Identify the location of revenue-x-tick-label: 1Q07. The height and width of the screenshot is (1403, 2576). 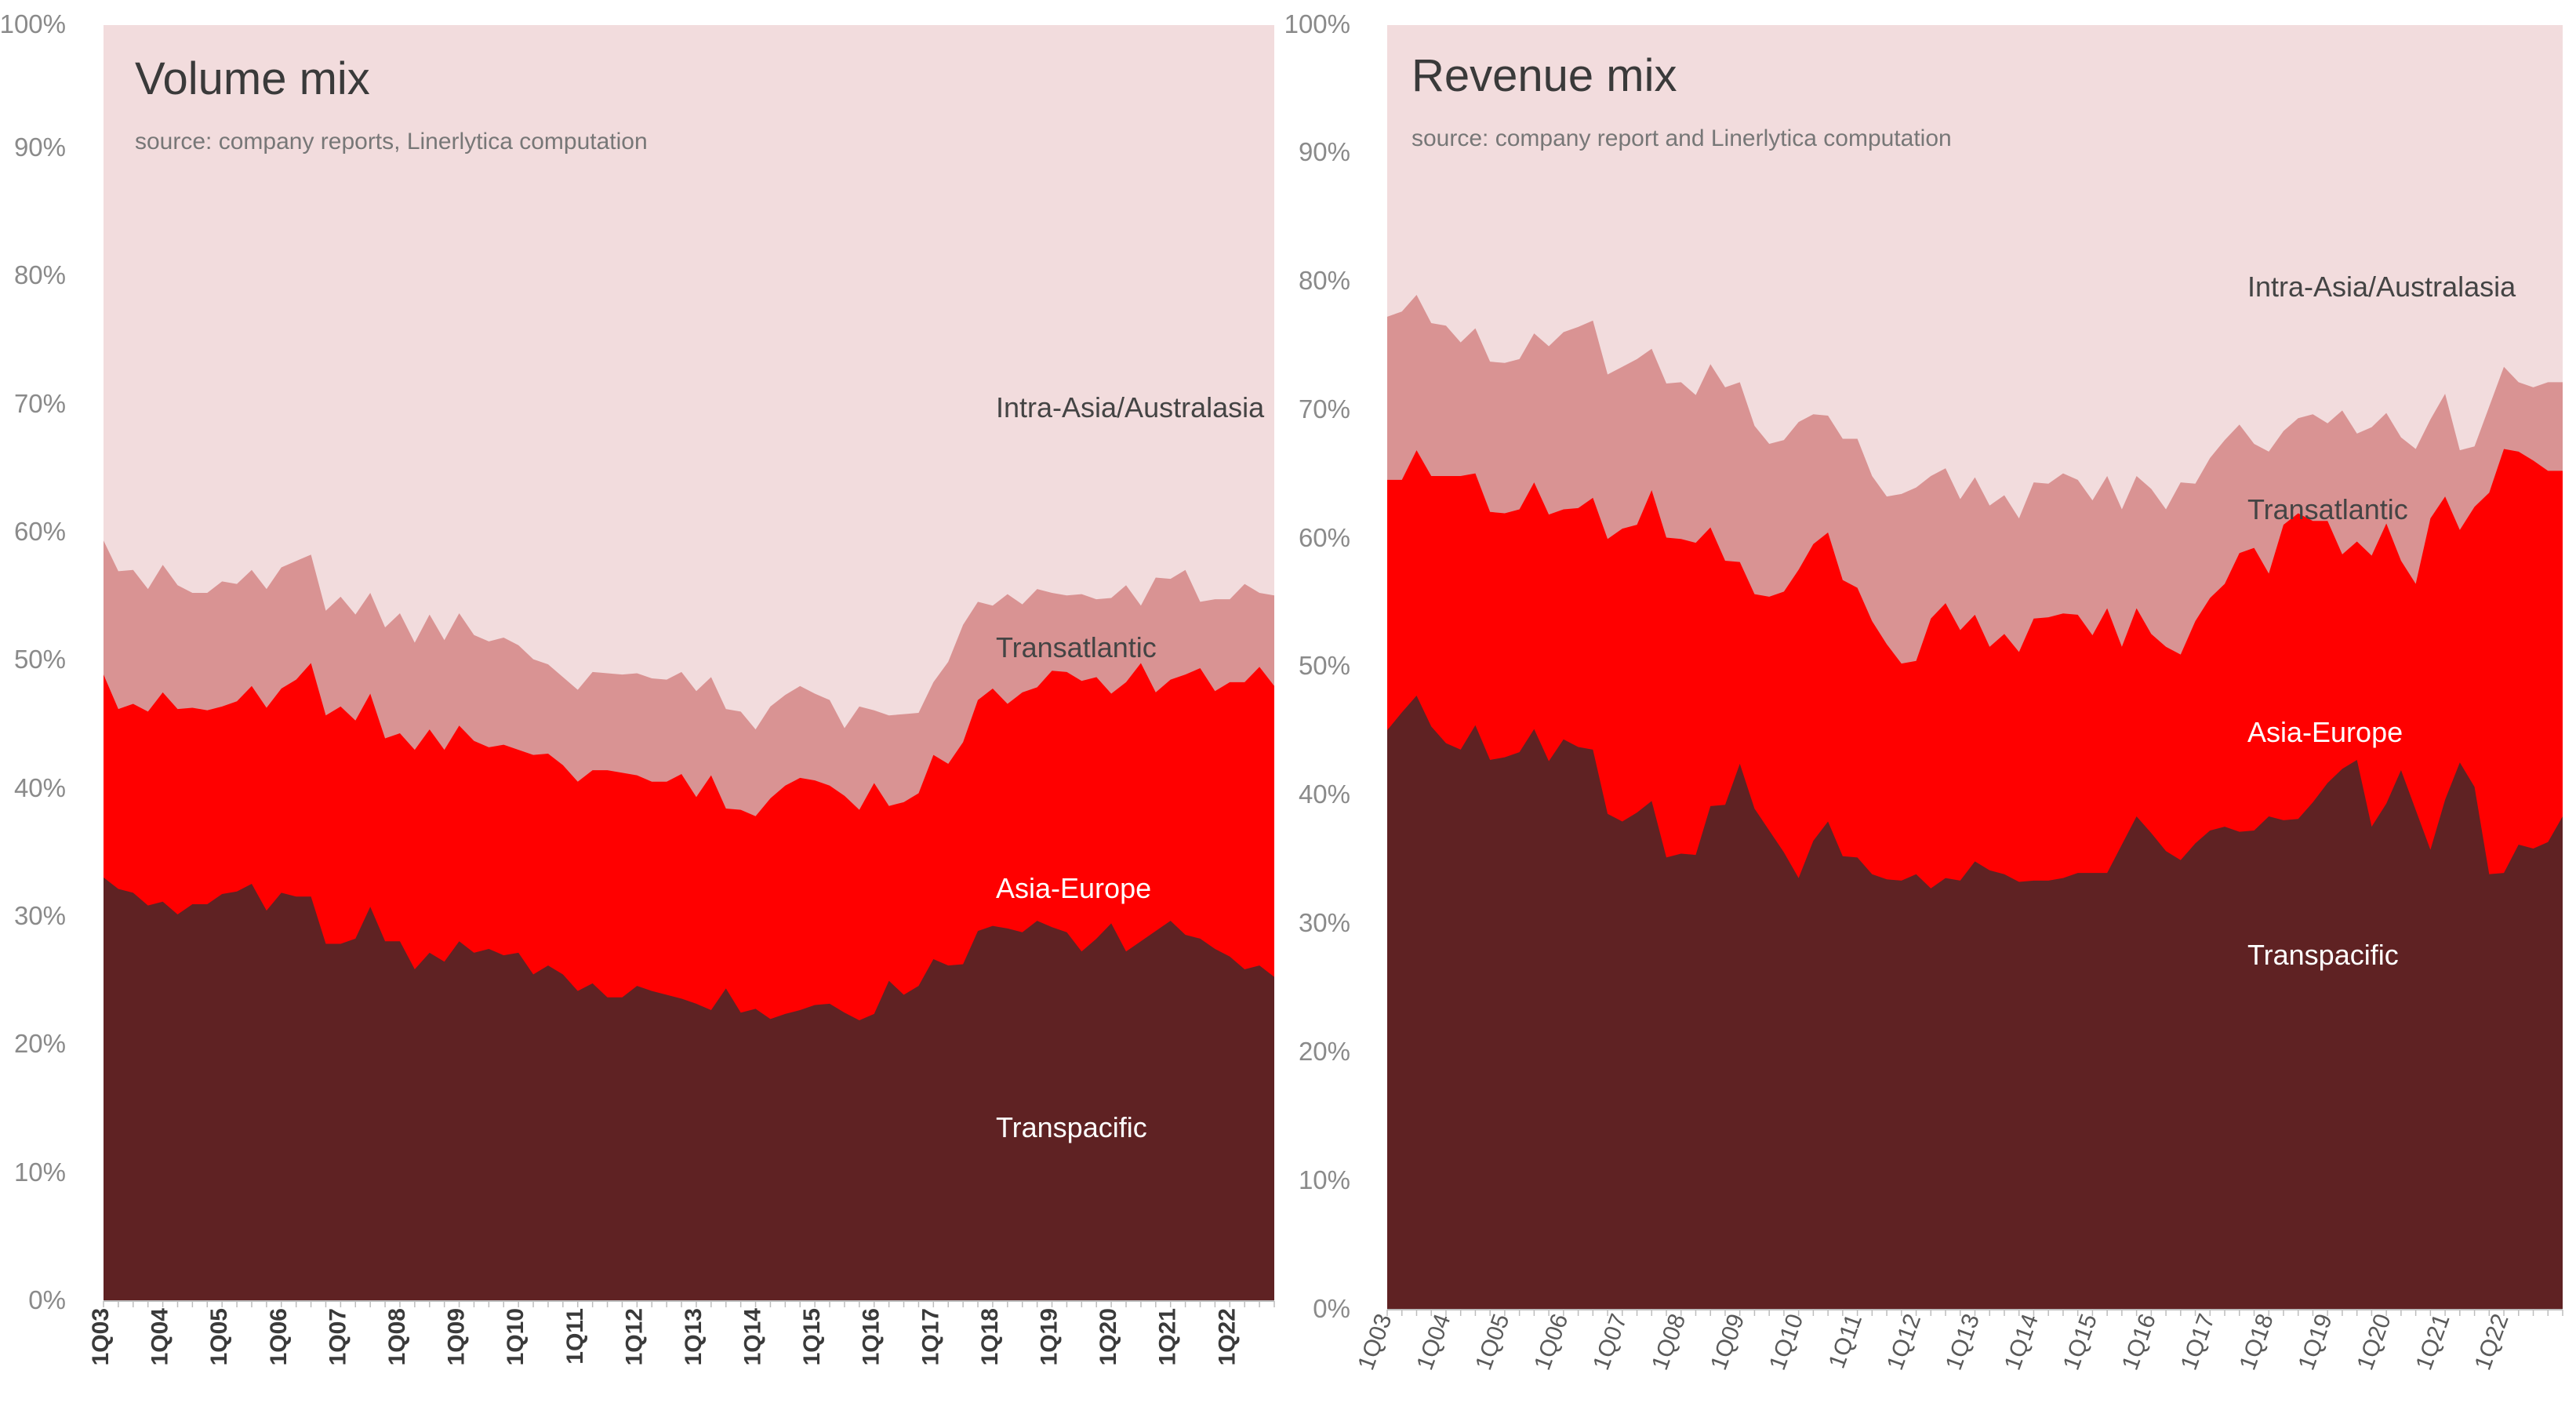
(1610, 1341).